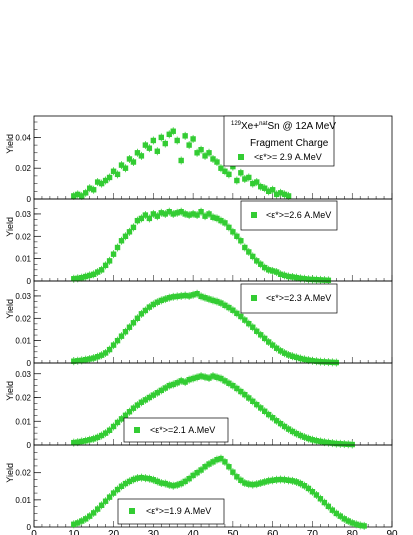  I want to click on x-tick-label: 70, so click(313, 532).